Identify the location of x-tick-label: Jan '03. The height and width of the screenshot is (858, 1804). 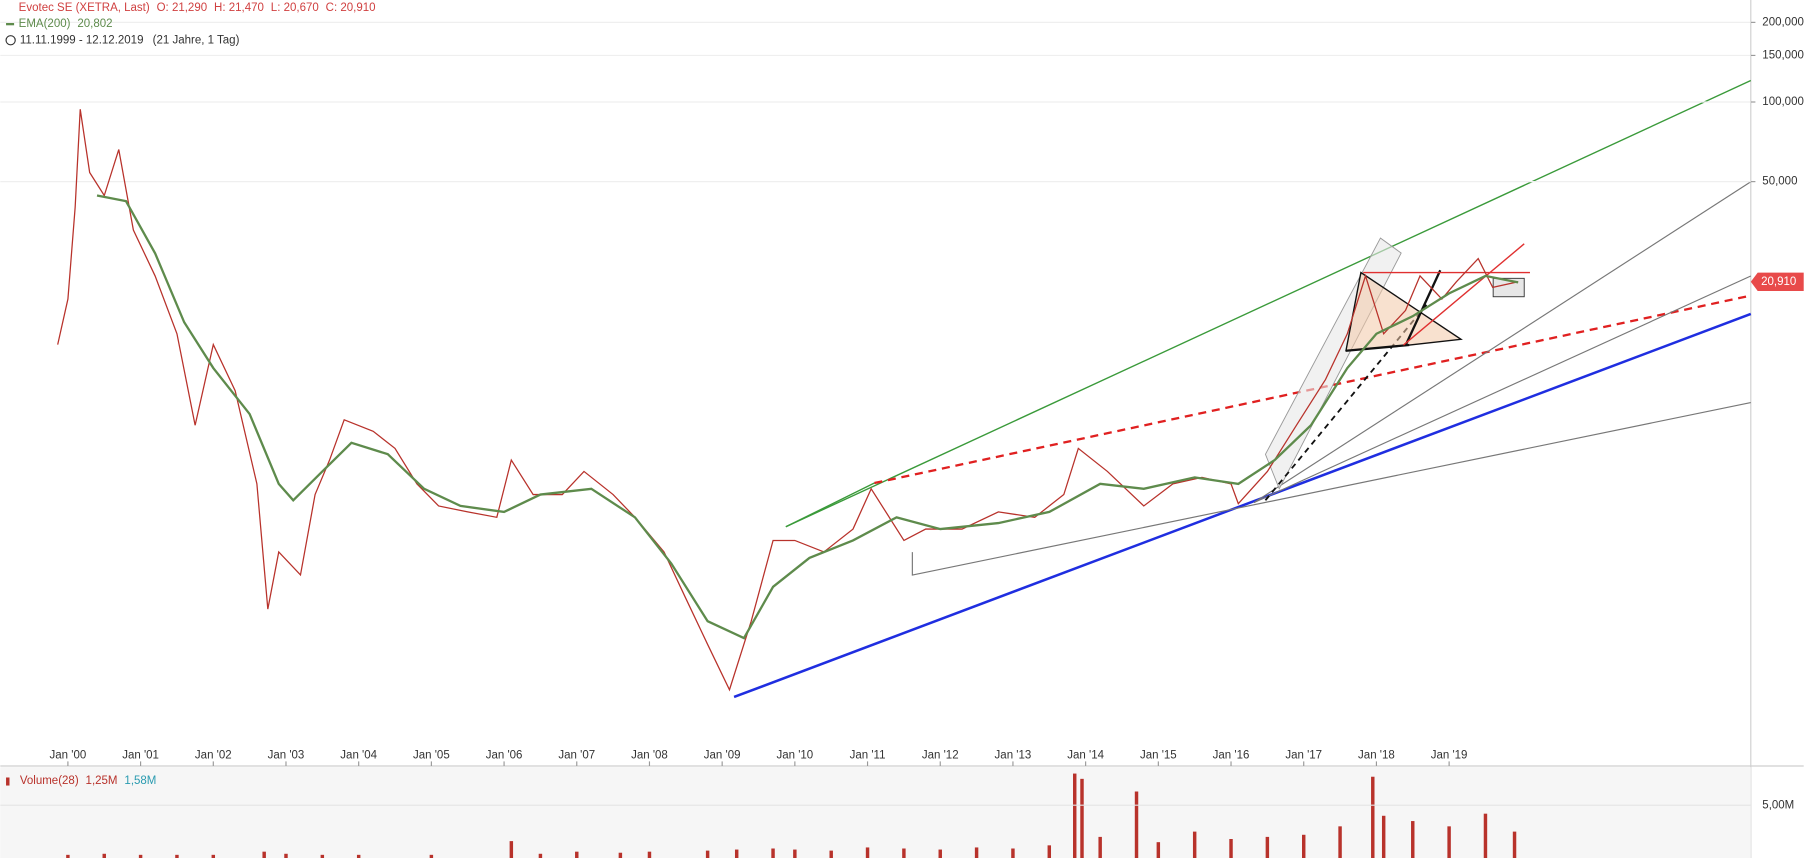
(286, 756).